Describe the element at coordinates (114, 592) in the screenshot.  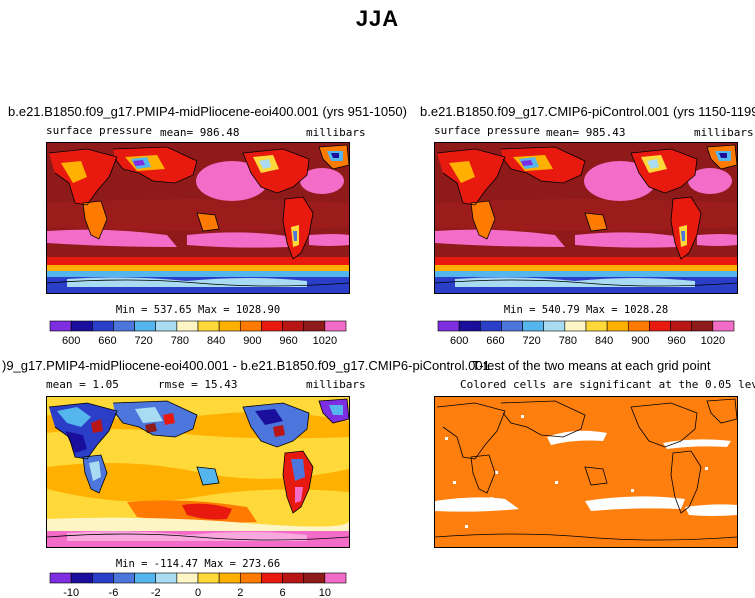
I see `colorbar-tick-label: -6` at that location.